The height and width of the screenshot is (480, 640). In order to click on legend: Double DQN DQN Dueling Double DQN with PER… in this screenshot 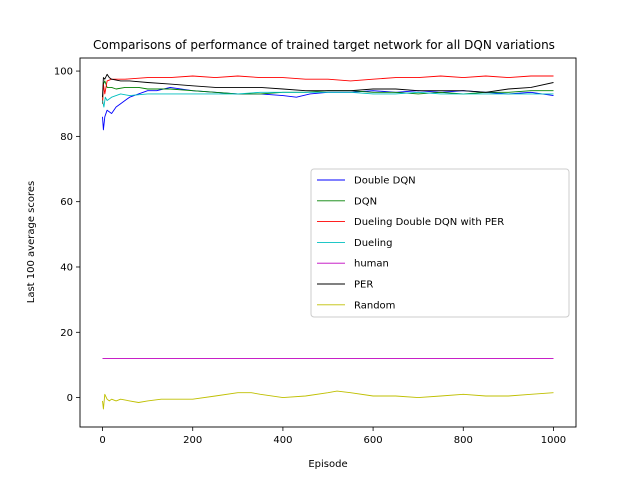, I will do `click(440, 243)`.